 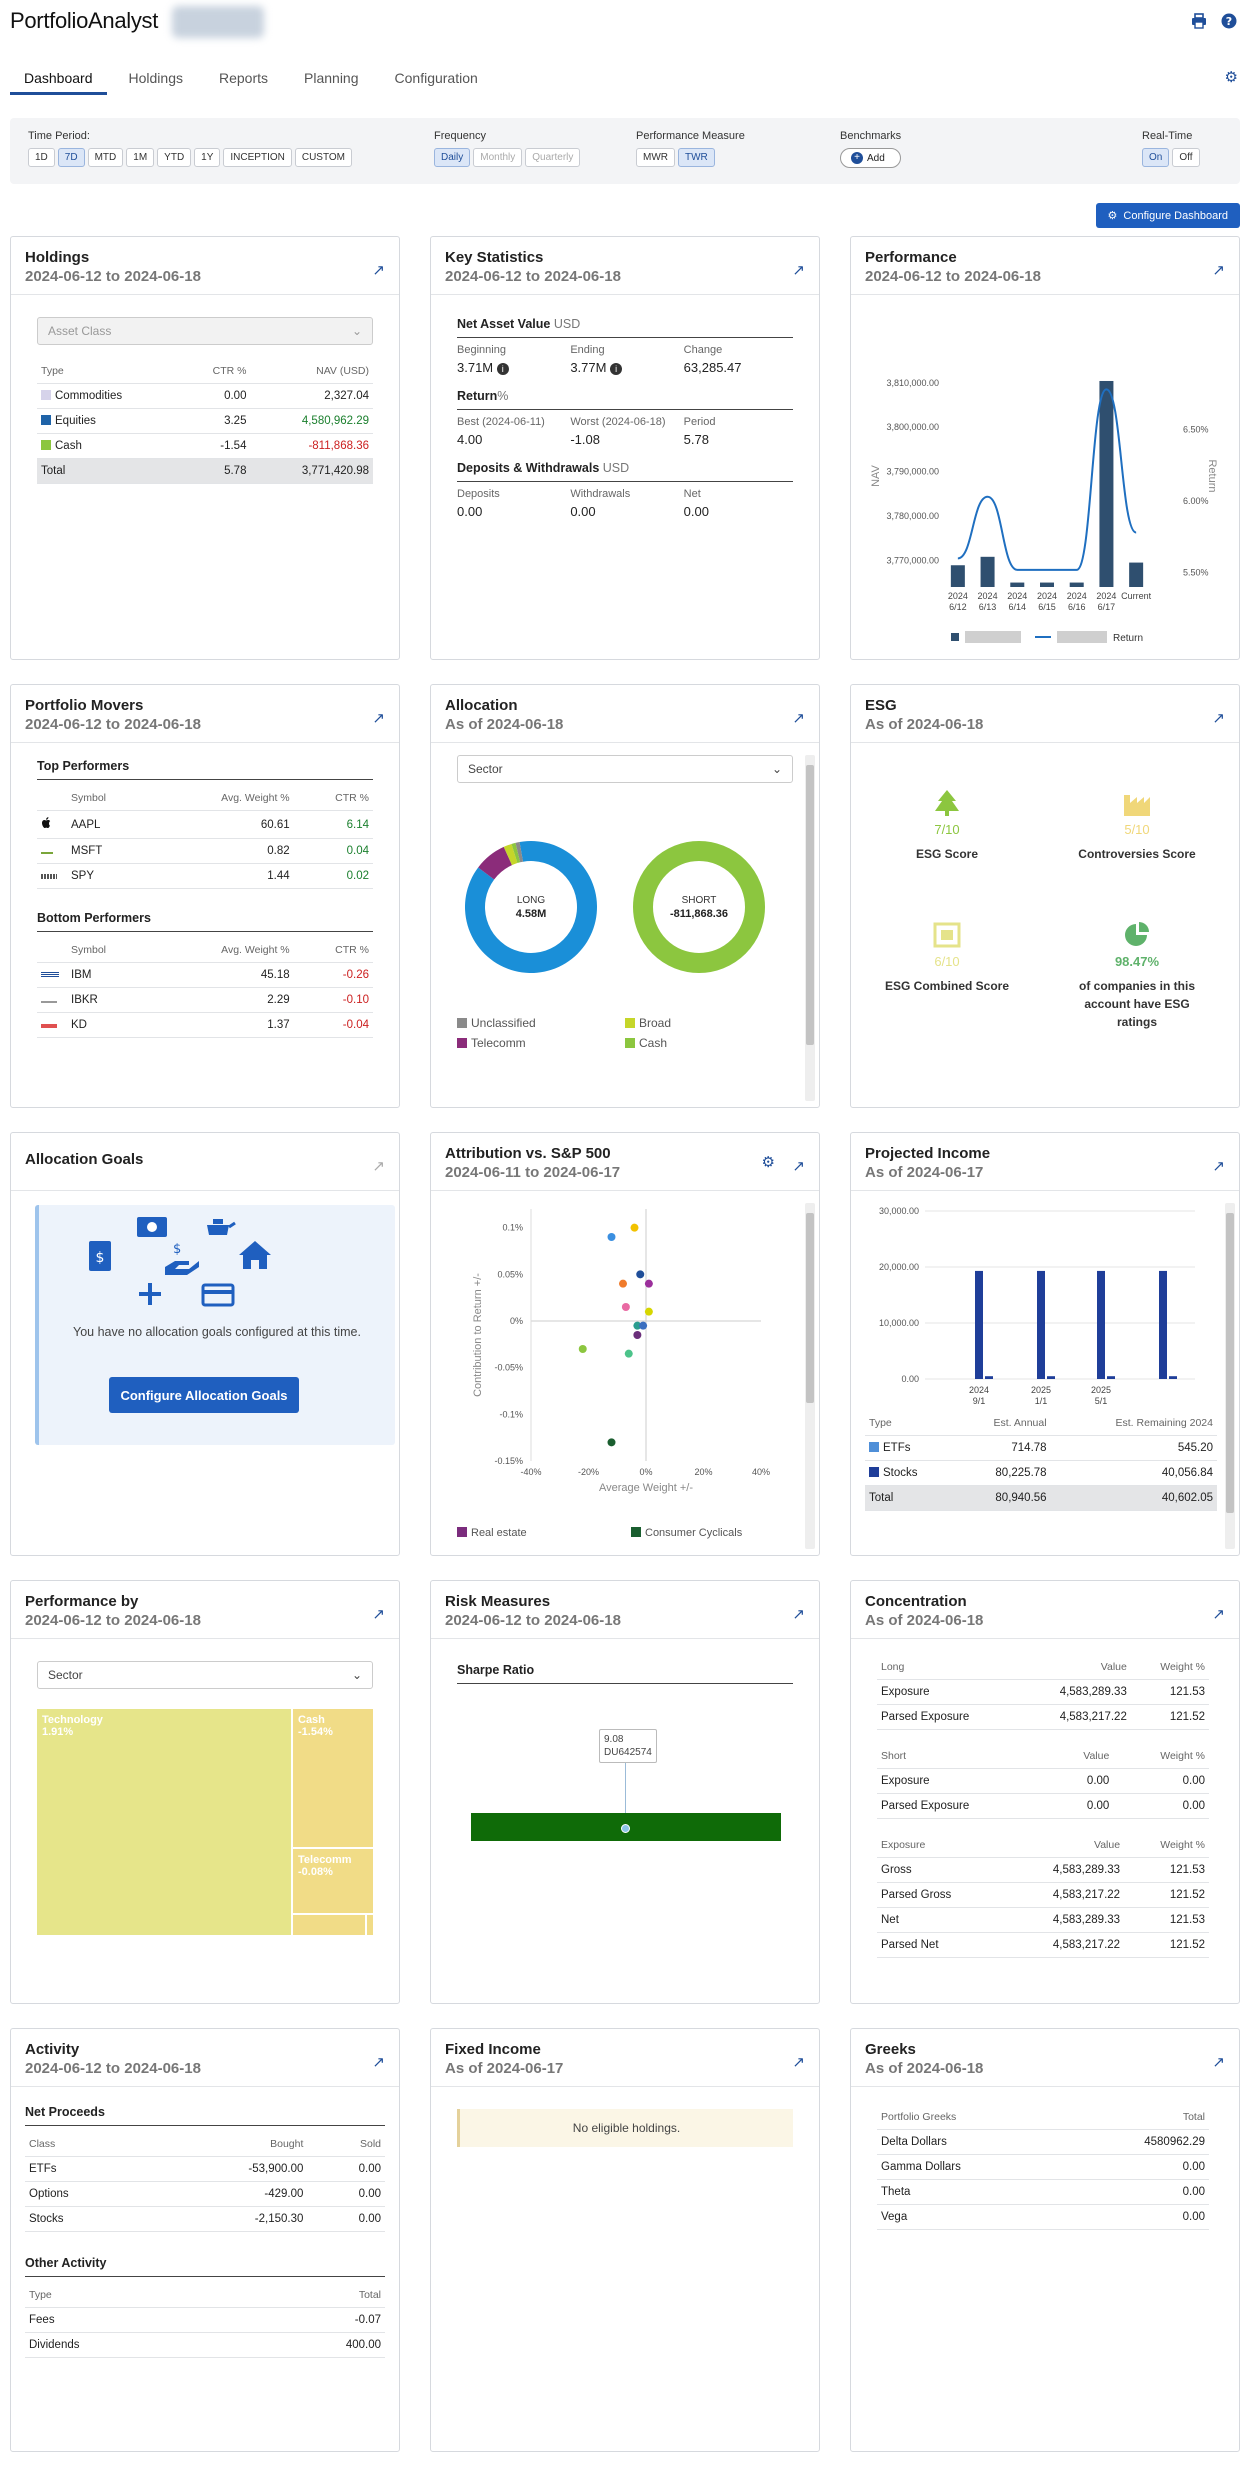 What do you see at coordinates (1196, 573) in the screenshot?
I see `y2-tick-label: 5.50%` at bounding box center [1196, 573].